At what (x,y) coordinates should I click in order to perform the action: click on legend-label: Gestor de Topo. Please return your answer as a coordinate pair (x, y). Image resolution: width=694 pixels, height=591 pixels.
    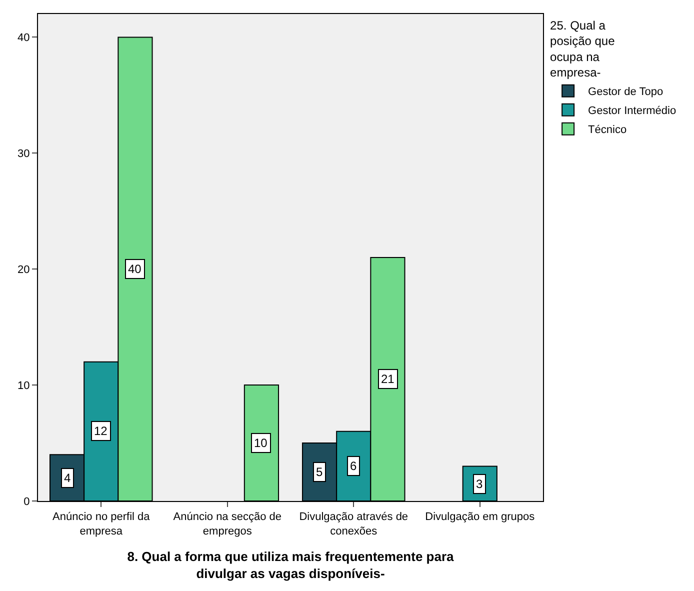
    Looking at the image, I should click on (626, 92).